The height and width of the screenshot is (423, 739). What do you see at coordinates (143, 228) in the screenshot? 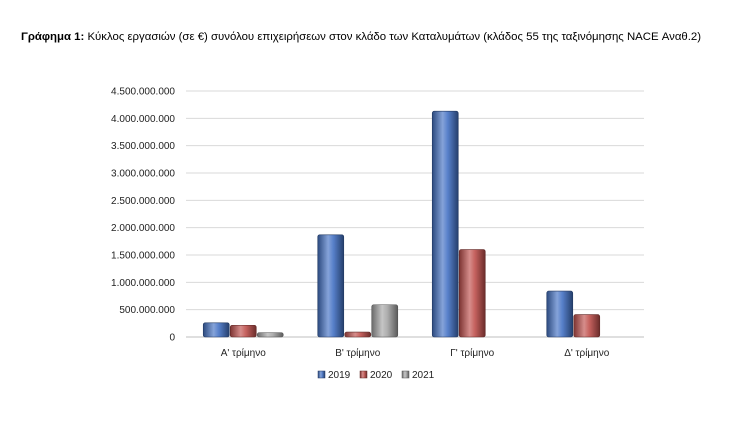
I see `y-tick-label: 2.000.000.000` at bounding box center [143, 228].